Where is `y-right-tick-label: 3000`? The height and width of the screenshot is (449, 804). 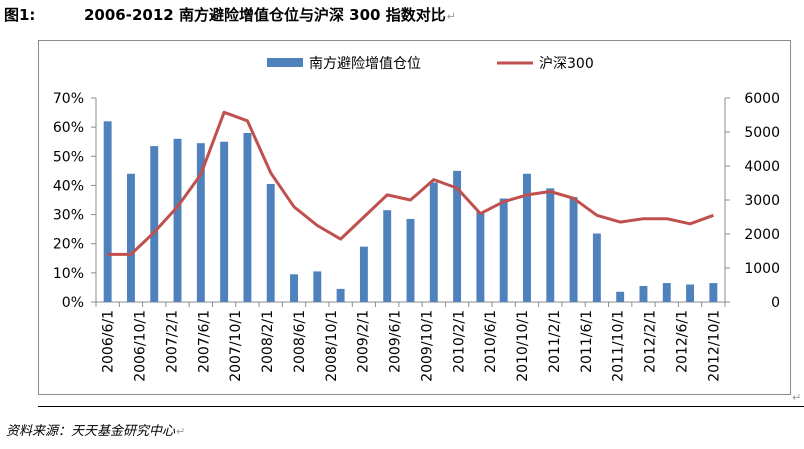 y-right-tick-label: 3000 is located at coordinates (762, 201).